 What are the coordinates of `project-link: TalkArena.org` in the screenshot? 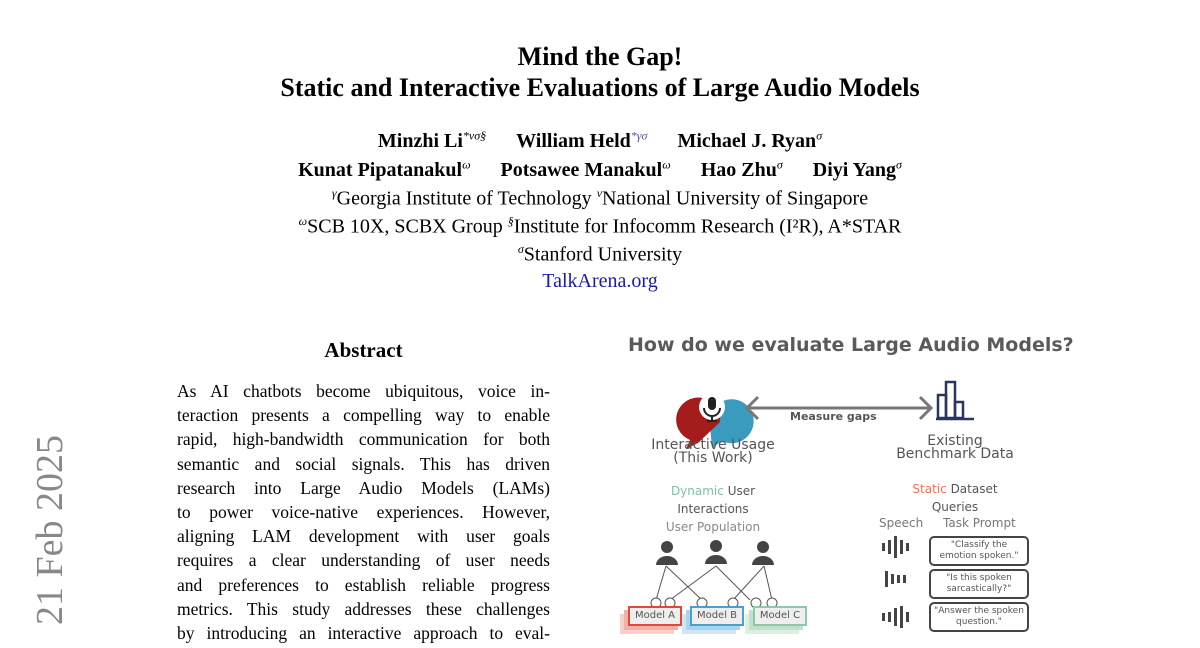 It's located at (600, 281).